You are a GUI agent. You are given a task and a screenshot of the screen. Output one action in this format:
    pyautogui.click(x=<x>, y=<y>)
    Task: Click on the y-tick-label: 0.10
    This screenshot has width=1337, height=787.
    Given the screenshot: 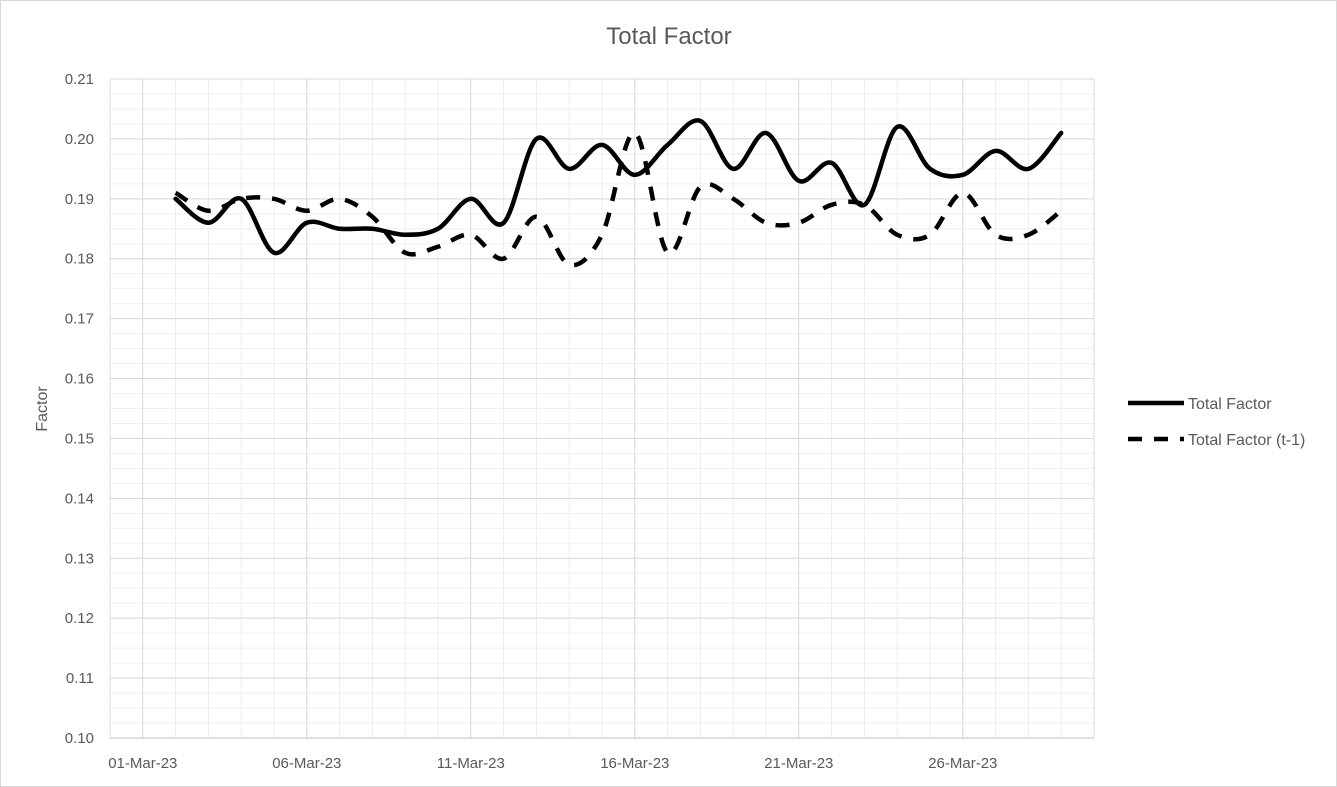 What is the action you would take?
    pyautogui.click(x=79, y=738)
    